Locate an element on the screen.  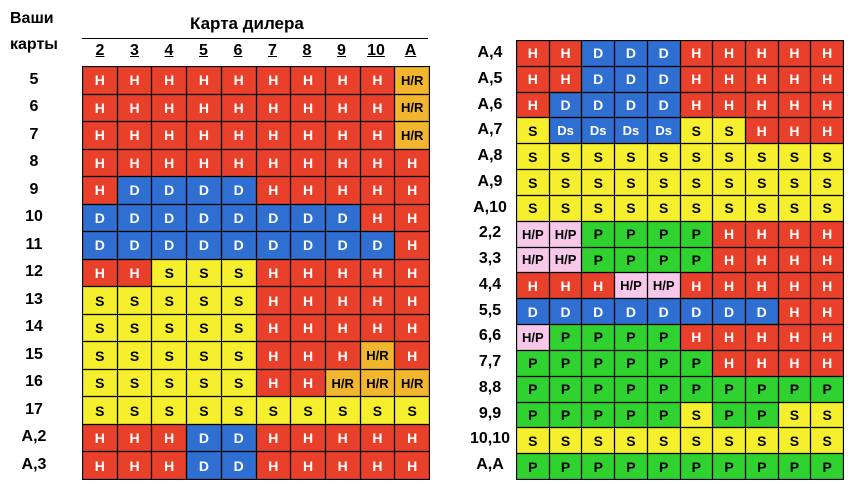
row-label: A,6 is located at coordinates (490, 104).